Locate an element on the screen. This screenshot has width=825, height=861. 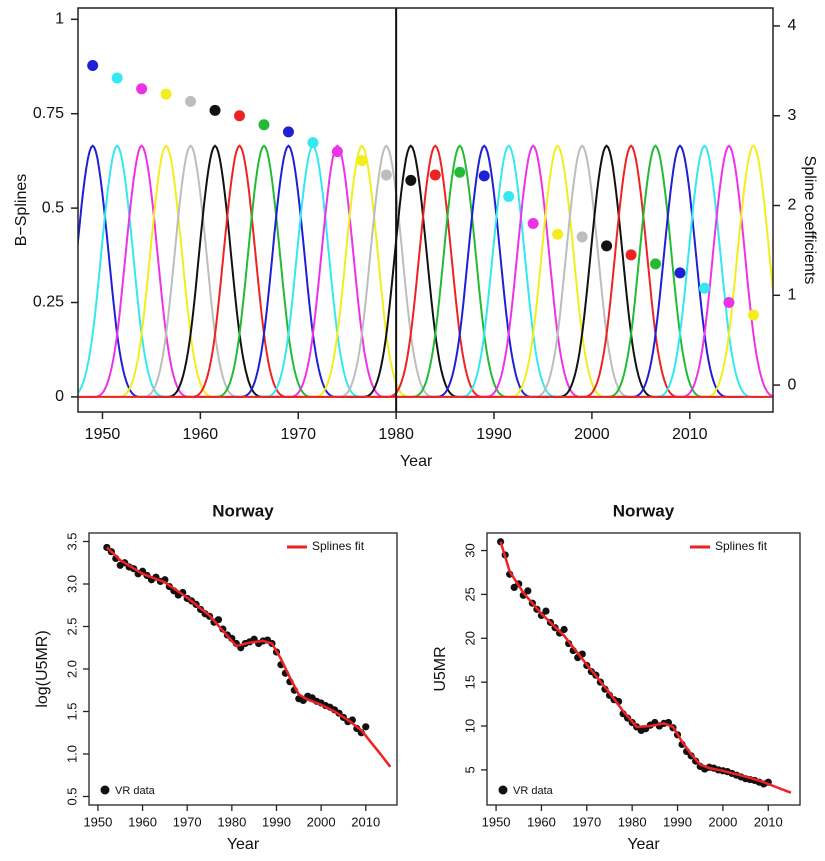
y-axis-label: U5MR is located at coordinates (440, 668).